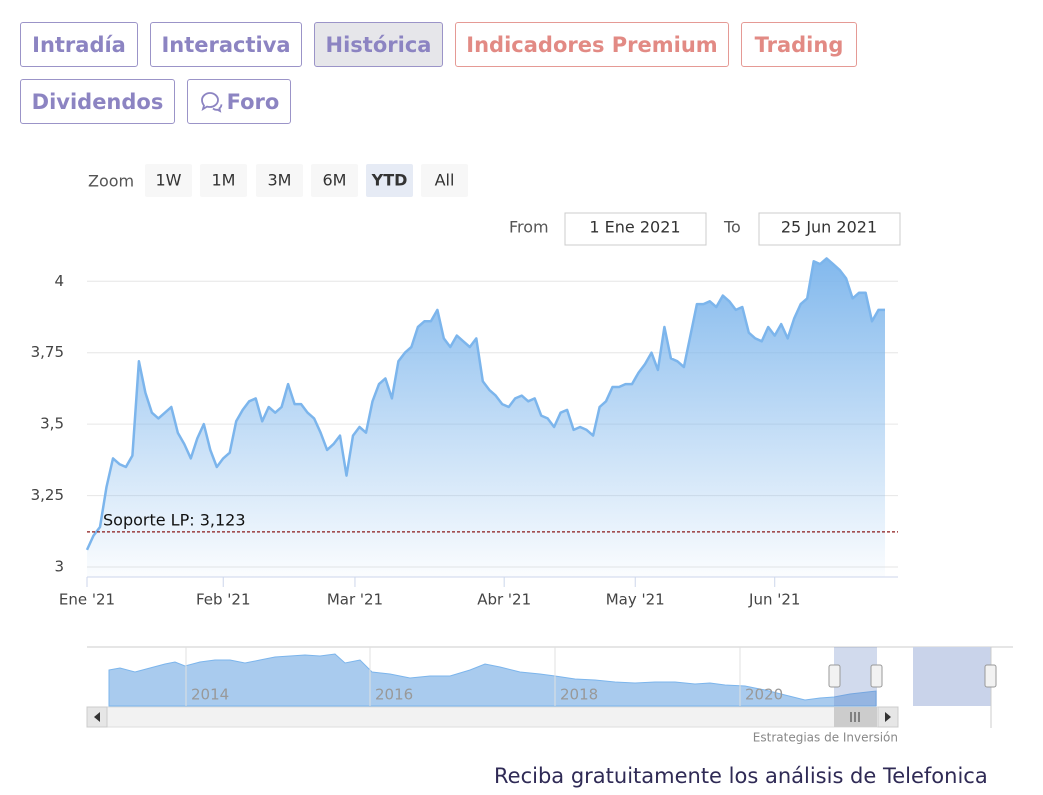 This screenshot has height=795, width=1043. I want to click on tab: Foro, so click(239, 101).